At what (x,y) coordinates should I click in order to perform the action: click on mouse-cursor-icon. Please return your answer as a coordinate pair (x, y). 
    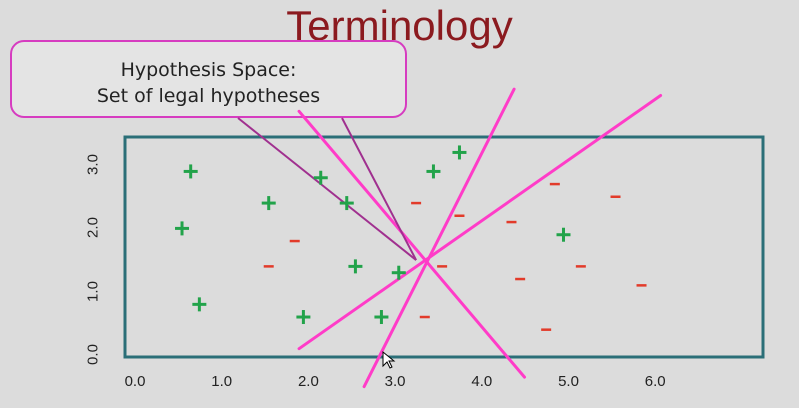
    Looking at the image, I should click on (389, 359).